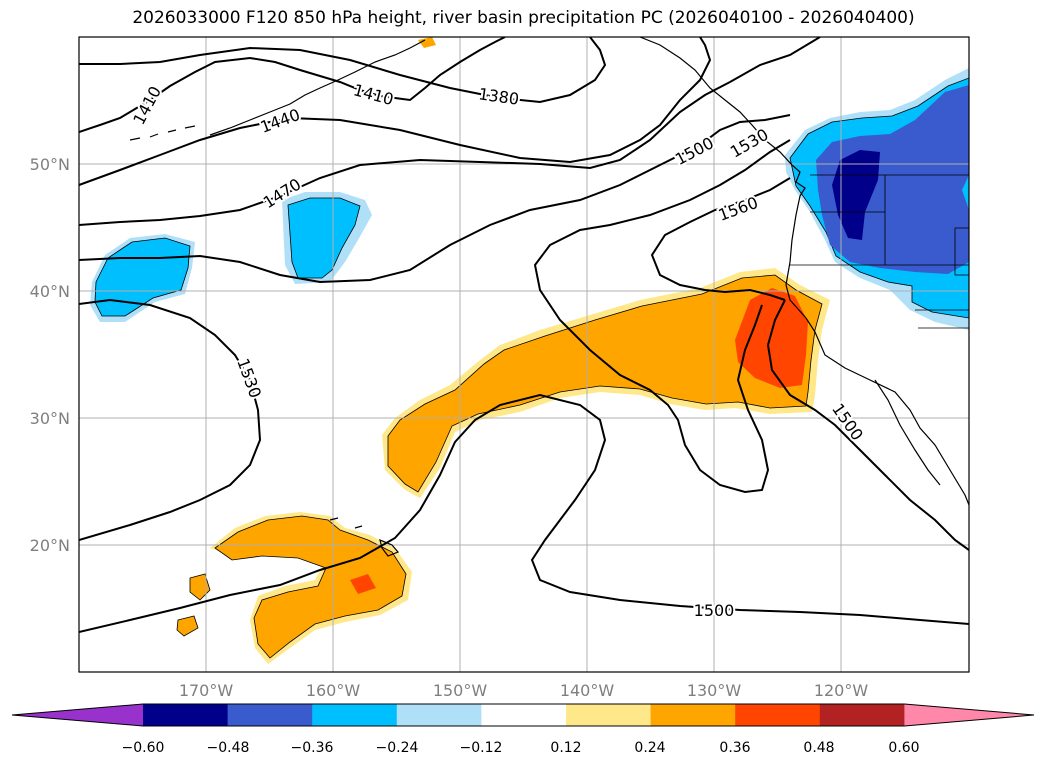 Image resolution: width=1047 pixels, height=765 pixels. What do you see at coordinates (587, 690) in the screenshot?
I see `lon-label: 140°W` at bounding box center [587, 690].